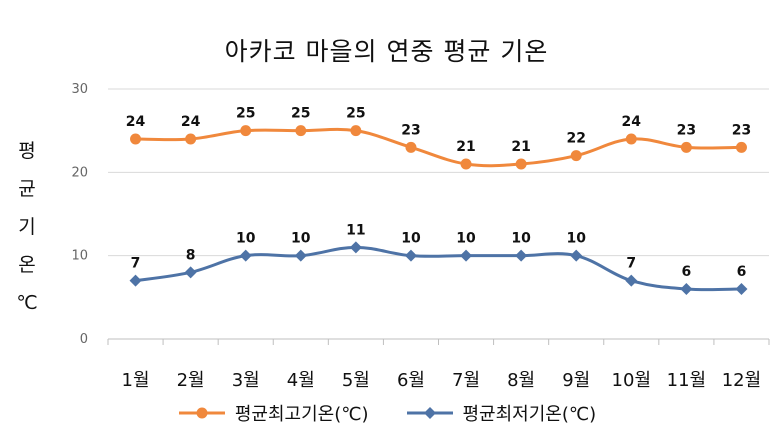 Image resolution: width=773 pixels, height=431 pixels. What do you see at coordinates (355, 230) in the screenshot?
I see `data-label: 11` at bounding box center [355, 230].